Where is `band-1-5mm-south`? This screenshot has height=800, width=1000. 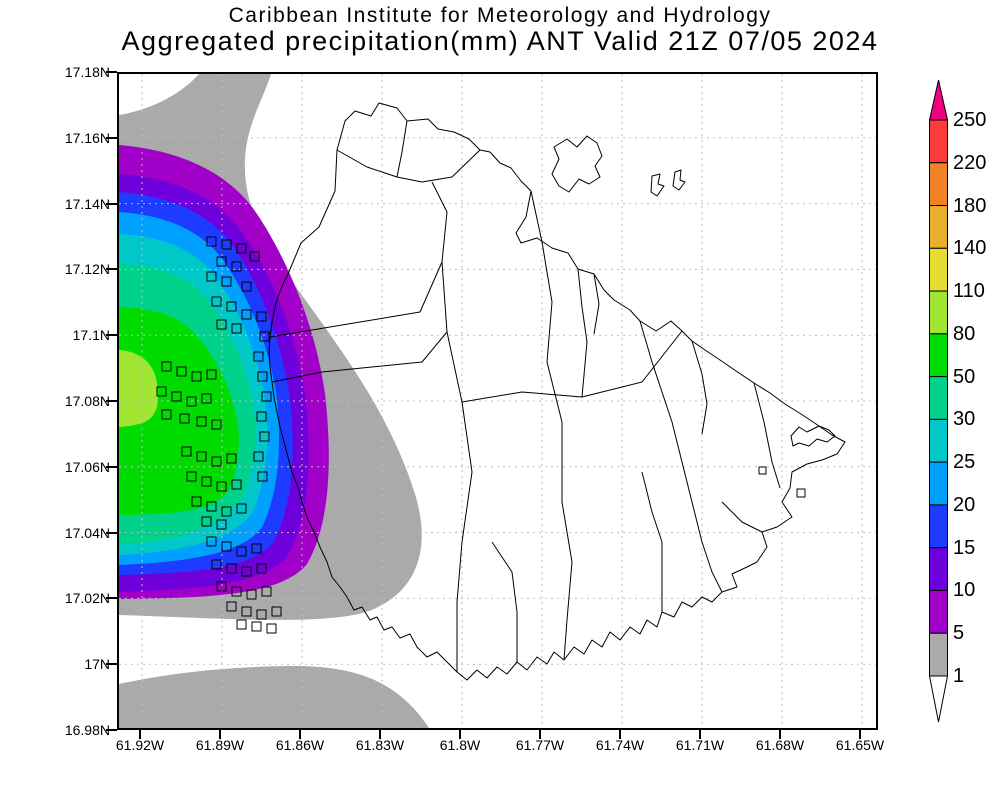 band-1-5mm-south is located at coordinates (274, 697).